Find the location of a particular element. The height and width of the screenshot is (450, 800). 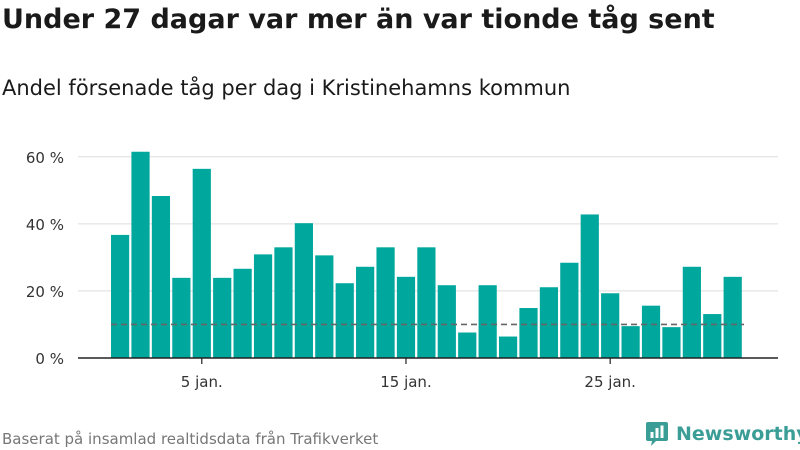

newsworthy-brand: Newsworthy is located at coordinates (722, 434).